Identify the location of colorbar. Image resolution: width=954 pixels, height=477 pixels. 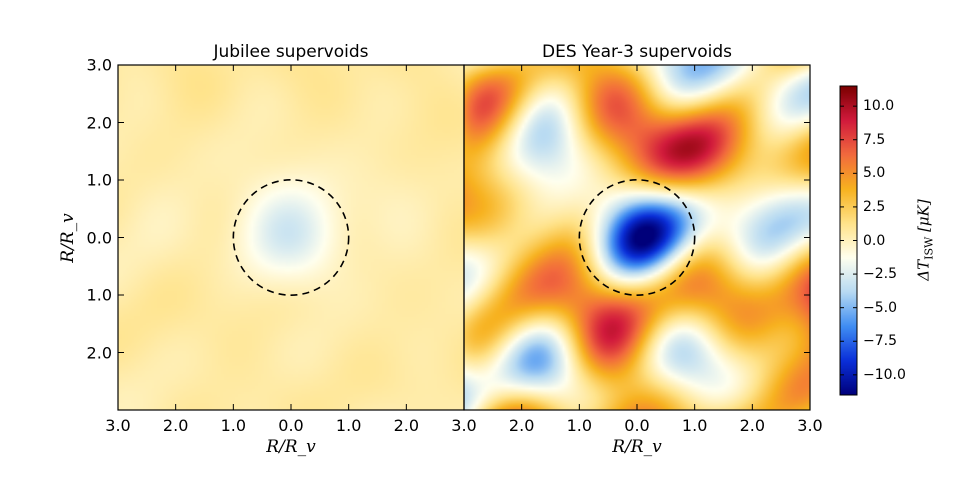
(848, 240).